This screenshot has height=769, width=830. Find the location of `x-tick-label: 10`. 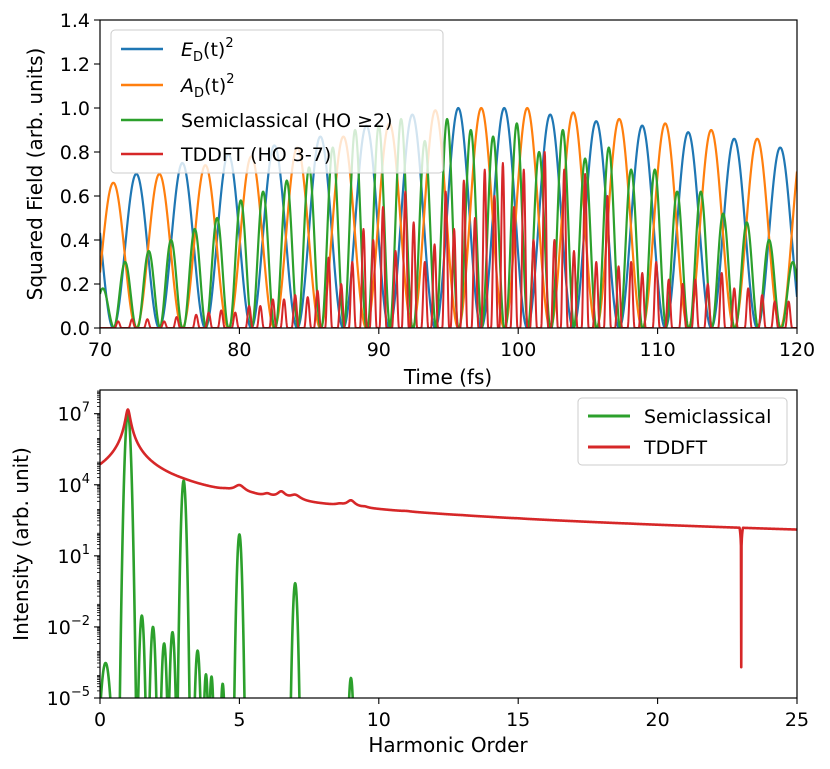

x-tick-label: 10 is located at coordinates (379, 720).